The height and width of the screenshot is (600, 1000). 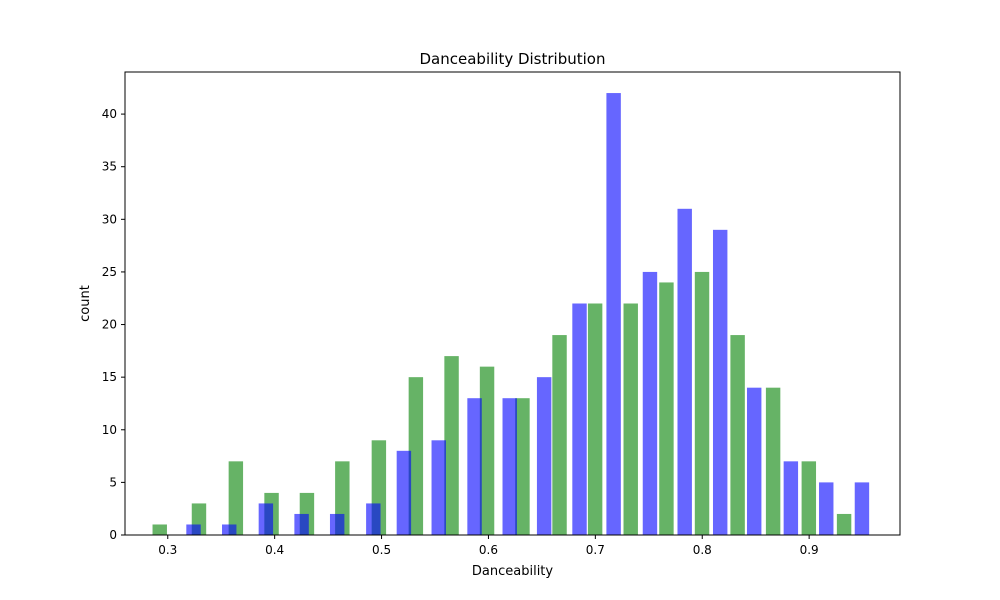 What do you see at coordinates (488, 550) in the screenshot?
I see `x-tick-label: 0.6` at bounding box center [488, 550].